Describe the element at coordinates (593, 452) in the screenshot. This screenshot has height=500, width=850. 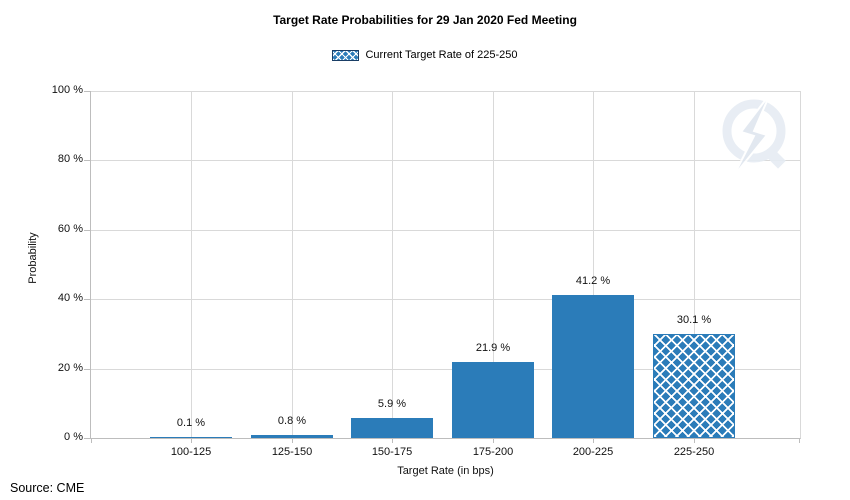
I see `x-tick-label: 200-225` at that location.